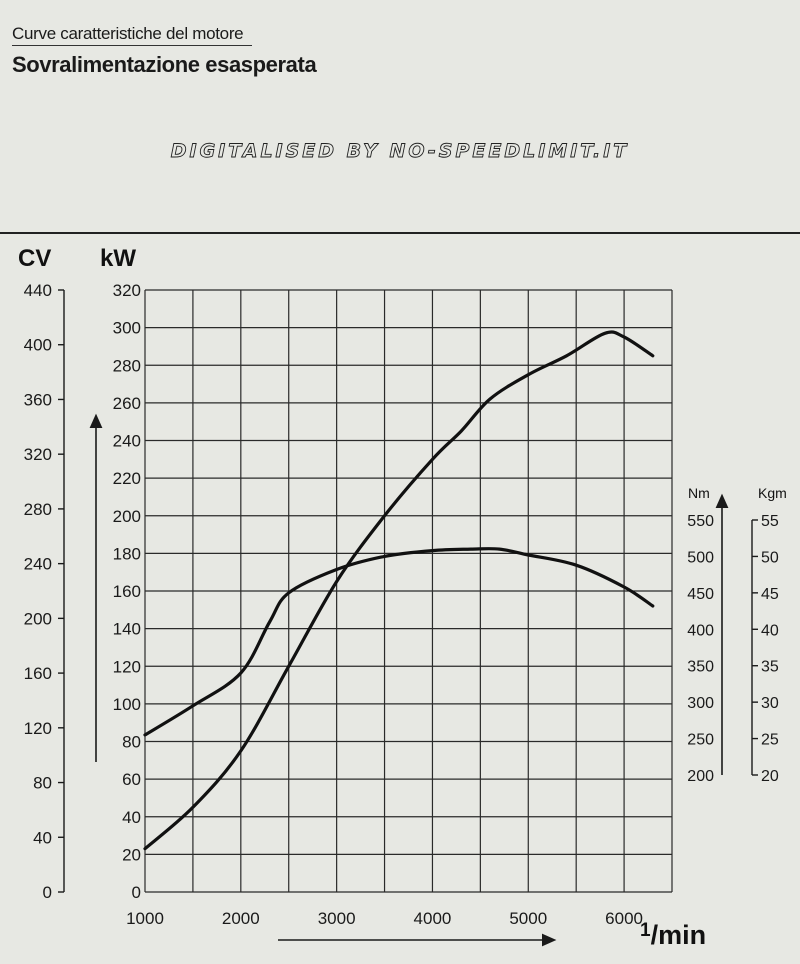 The width and height of the screenshot is (800, 964). I want to click on kgm-tick-label: 20, so click(770, 776).